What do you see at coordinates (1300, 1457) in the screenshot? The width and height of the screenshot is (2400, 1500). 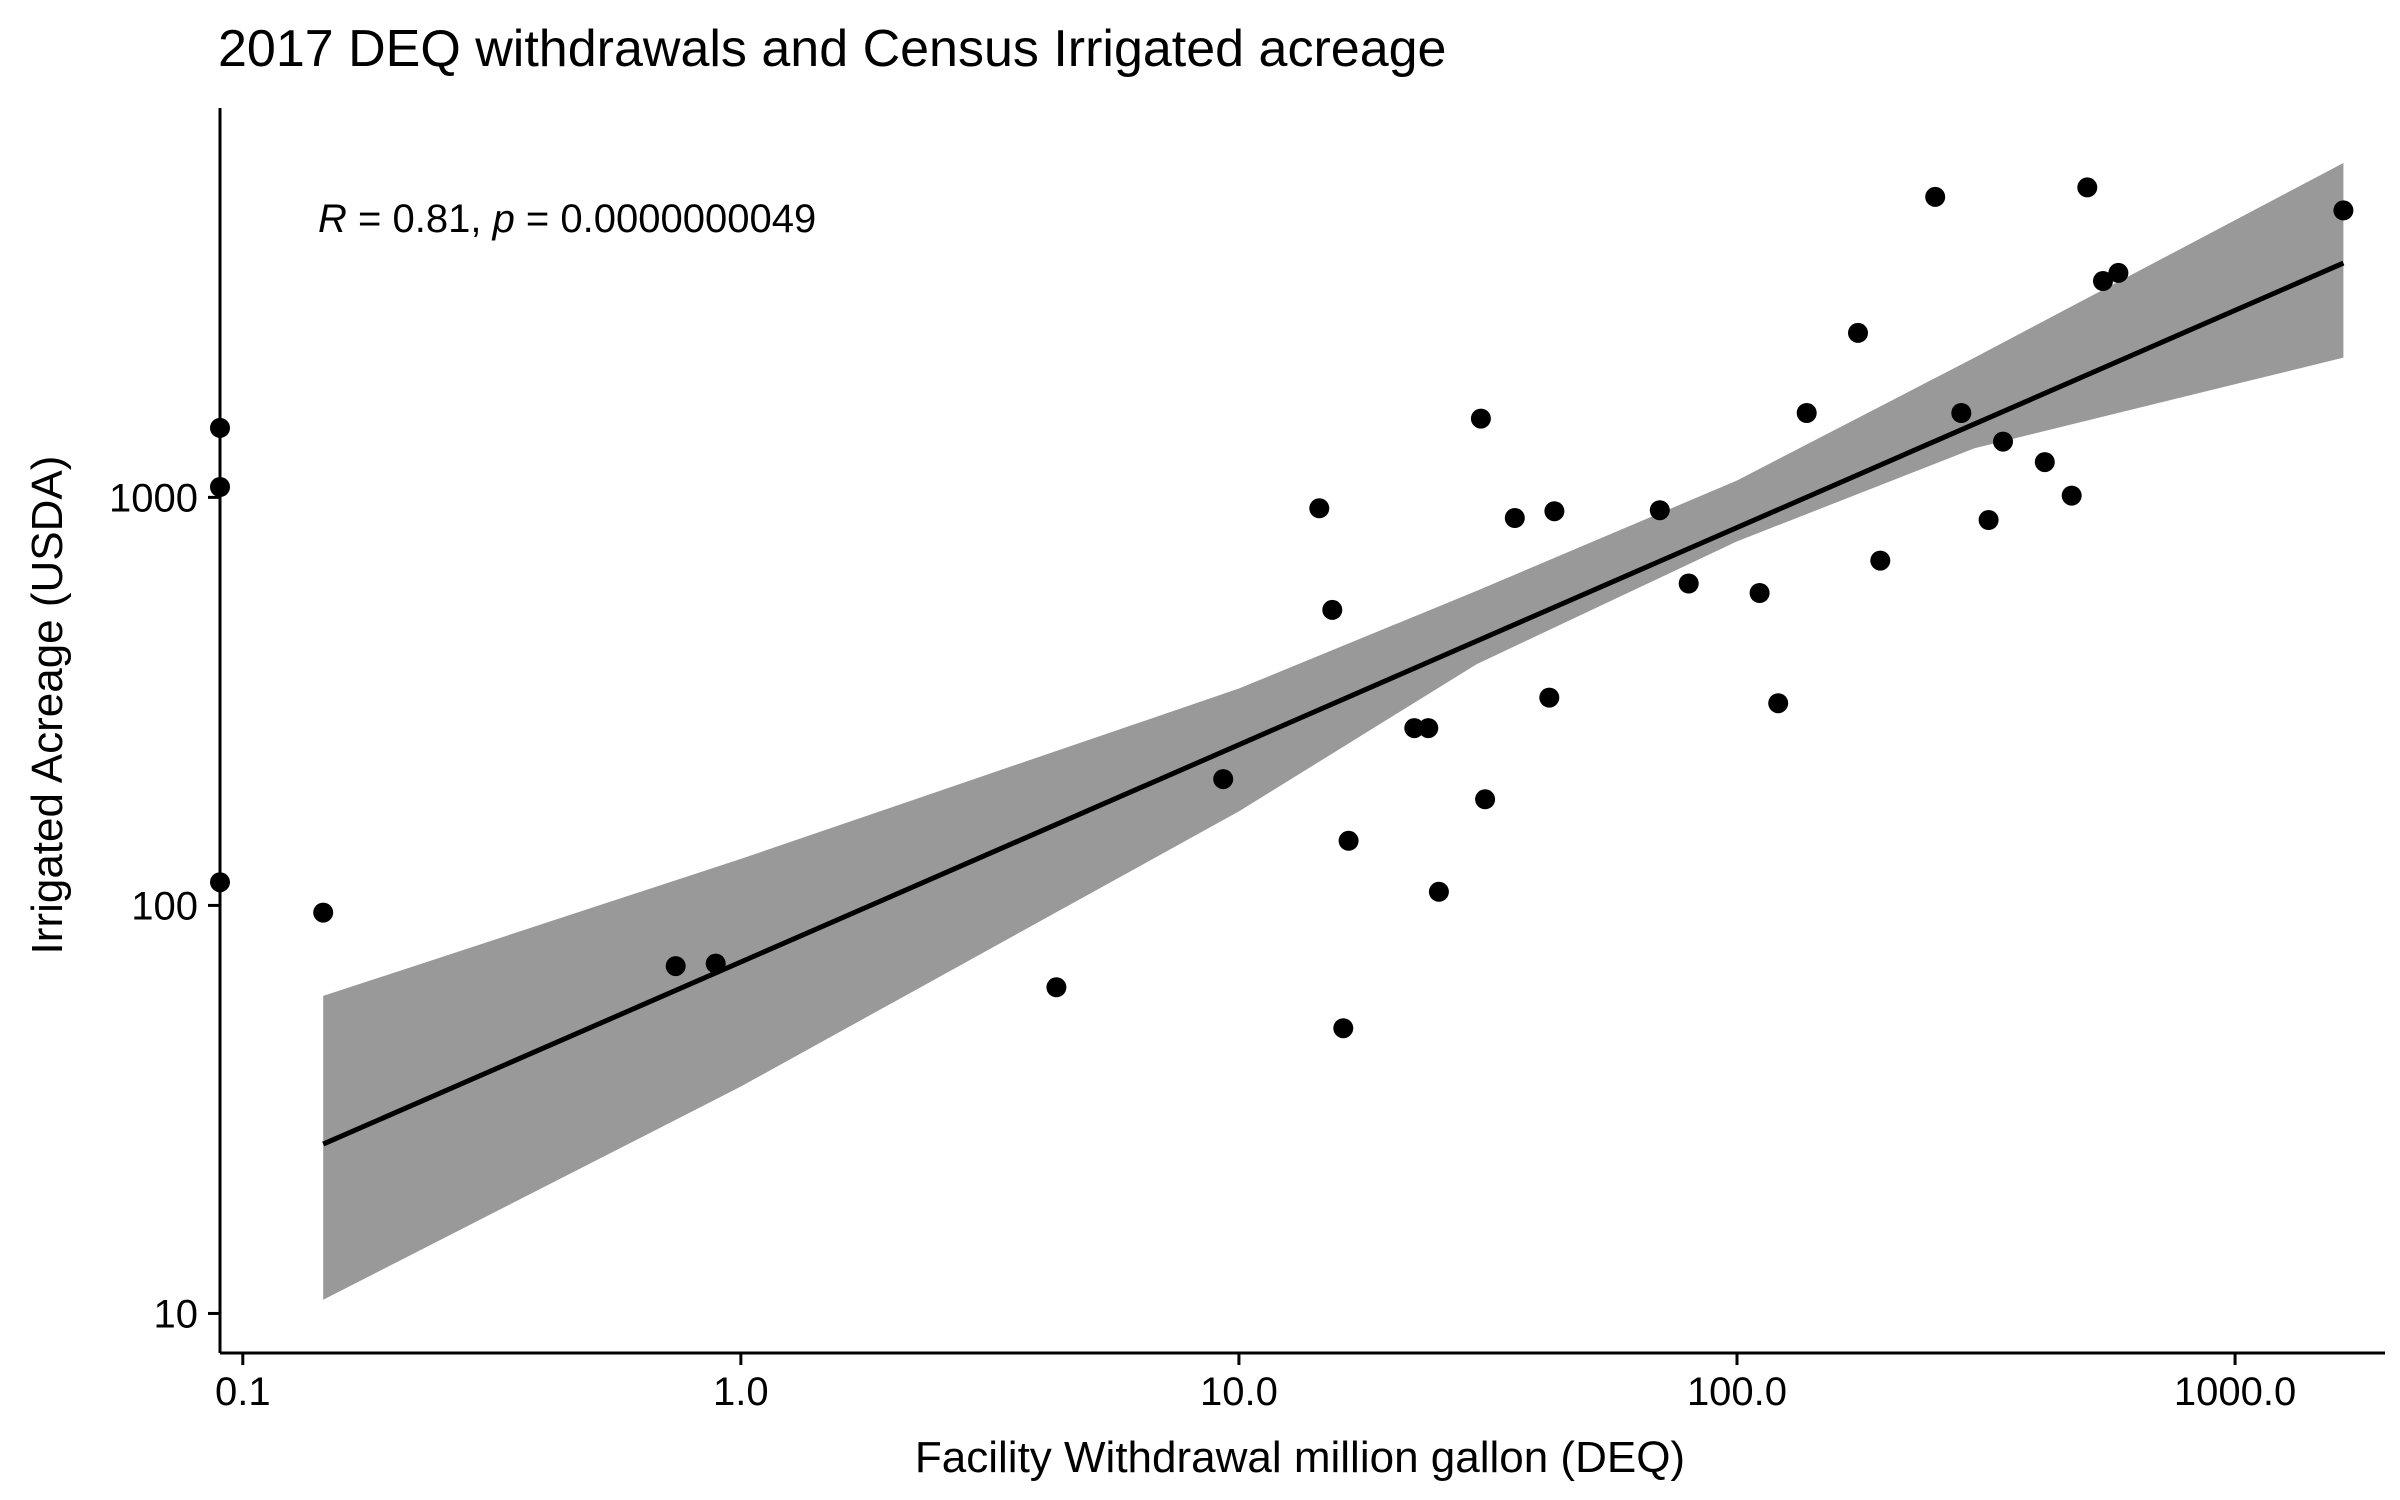 I see `x-axis-title: Facility Withdrawal million gallon (DEQ)` at bounding box center [1300, 1457].